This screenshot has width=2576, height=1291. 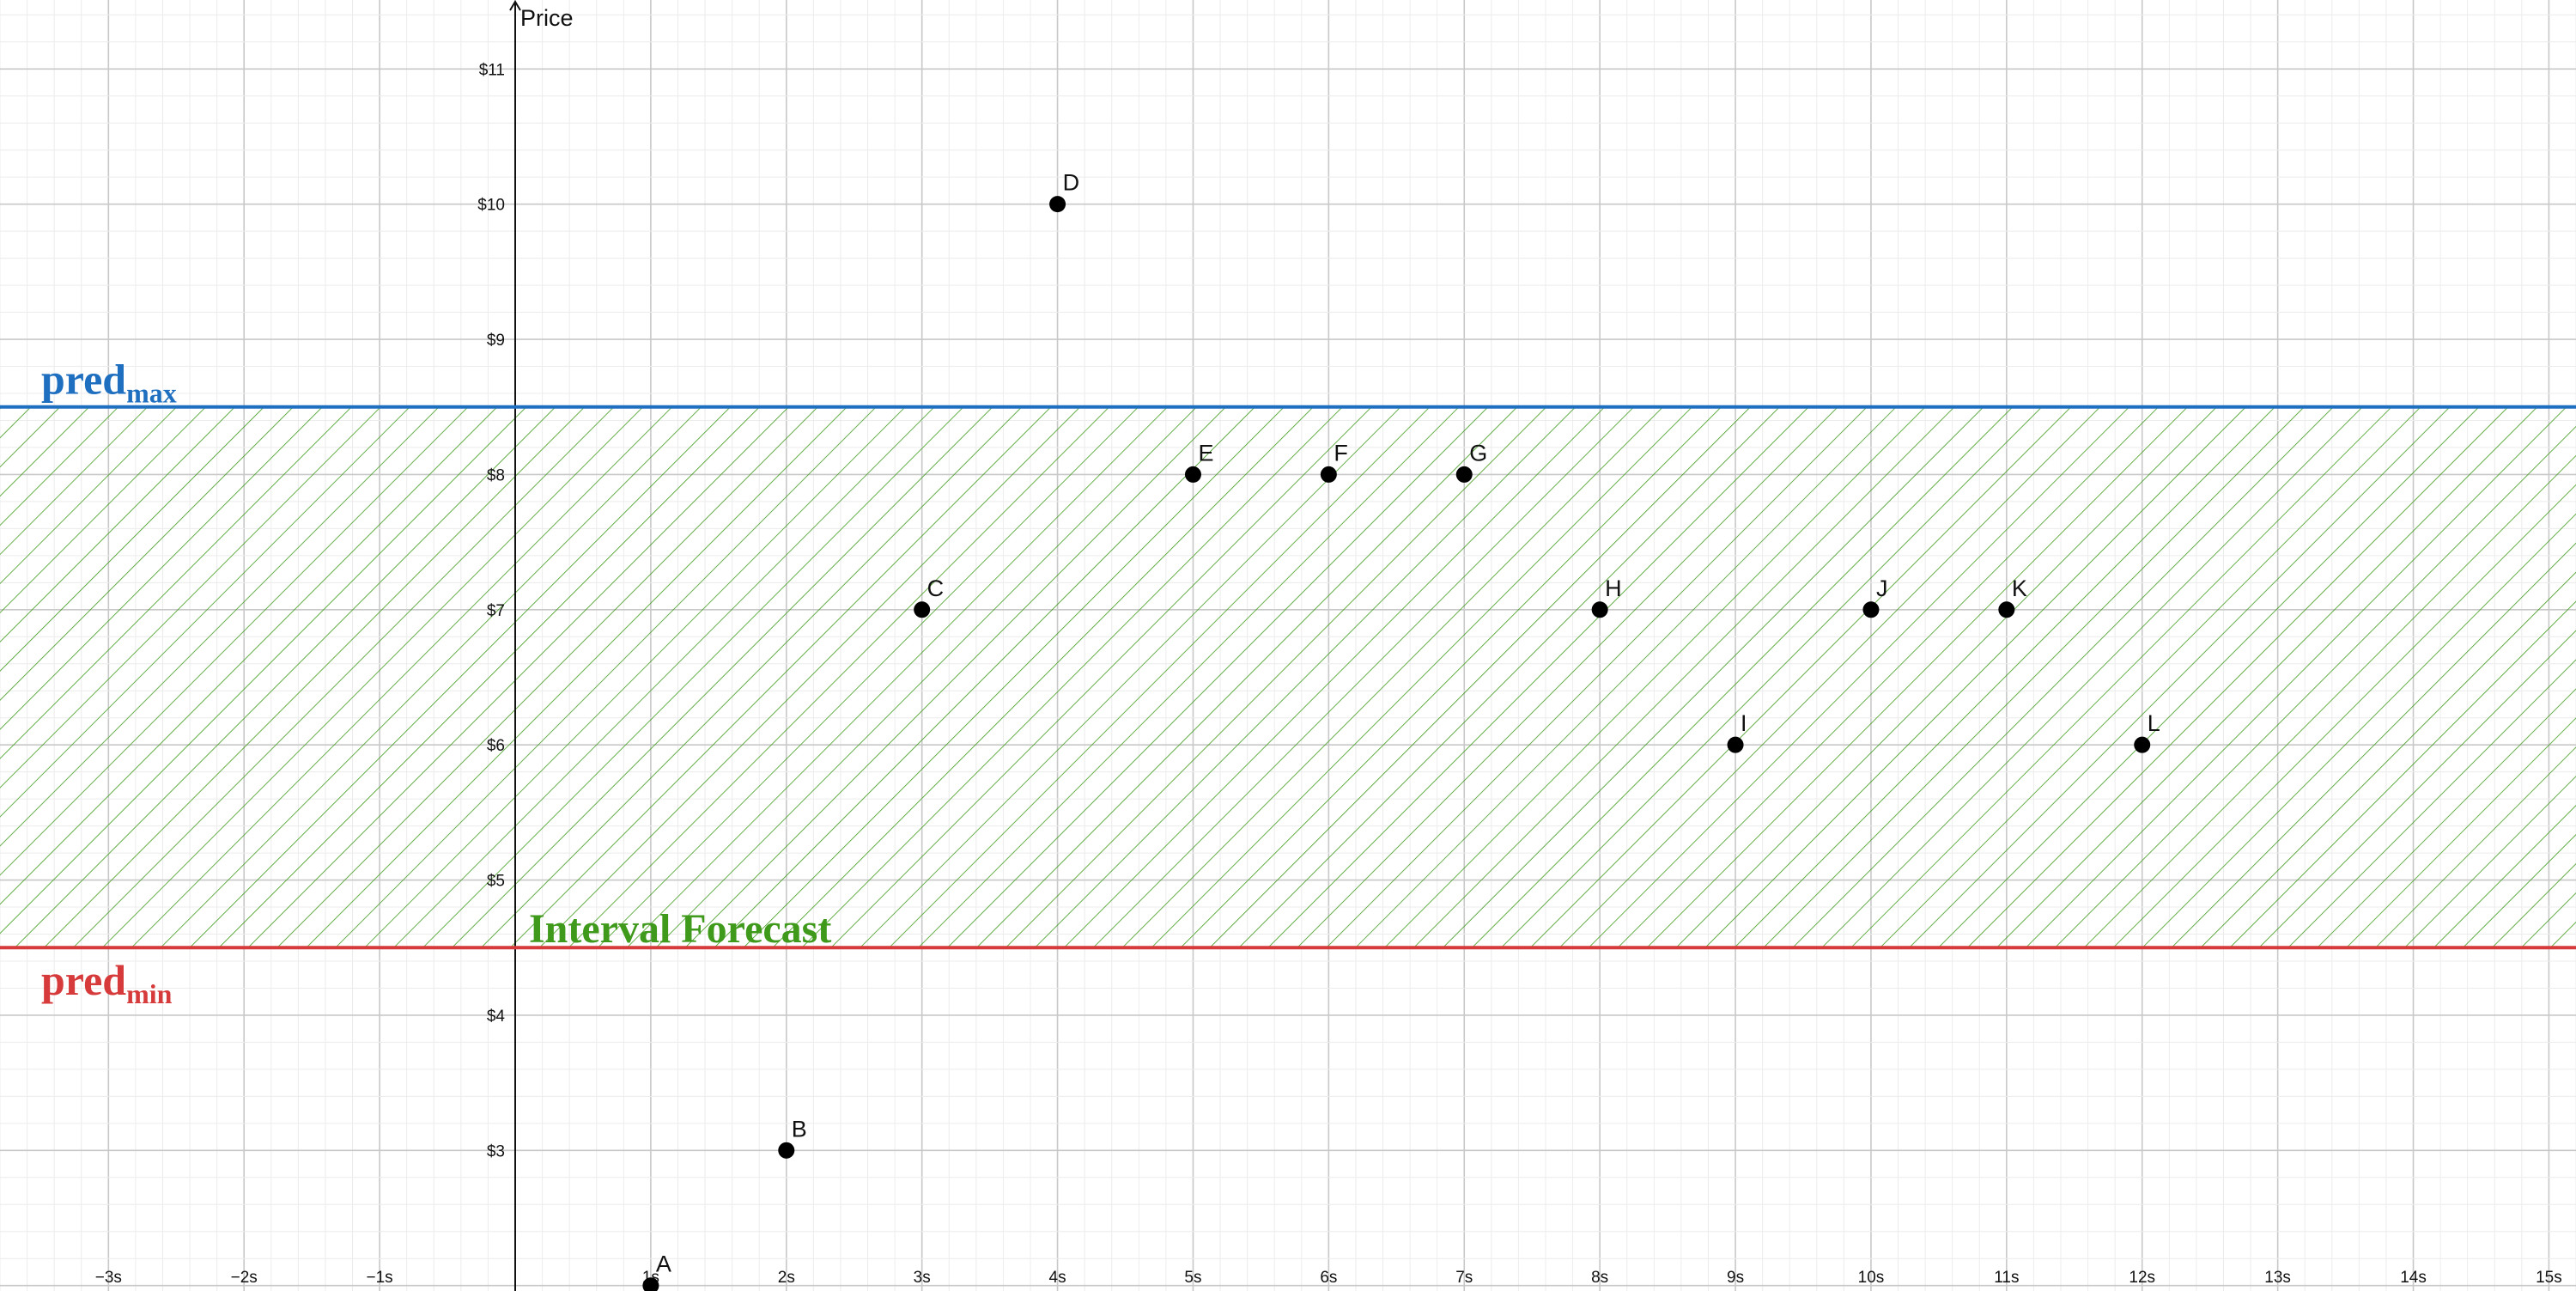 What do you see at coordinates (496, 882) in the screenshot?
I see `y-tick-label: $5` at bounding box center [496, 882].